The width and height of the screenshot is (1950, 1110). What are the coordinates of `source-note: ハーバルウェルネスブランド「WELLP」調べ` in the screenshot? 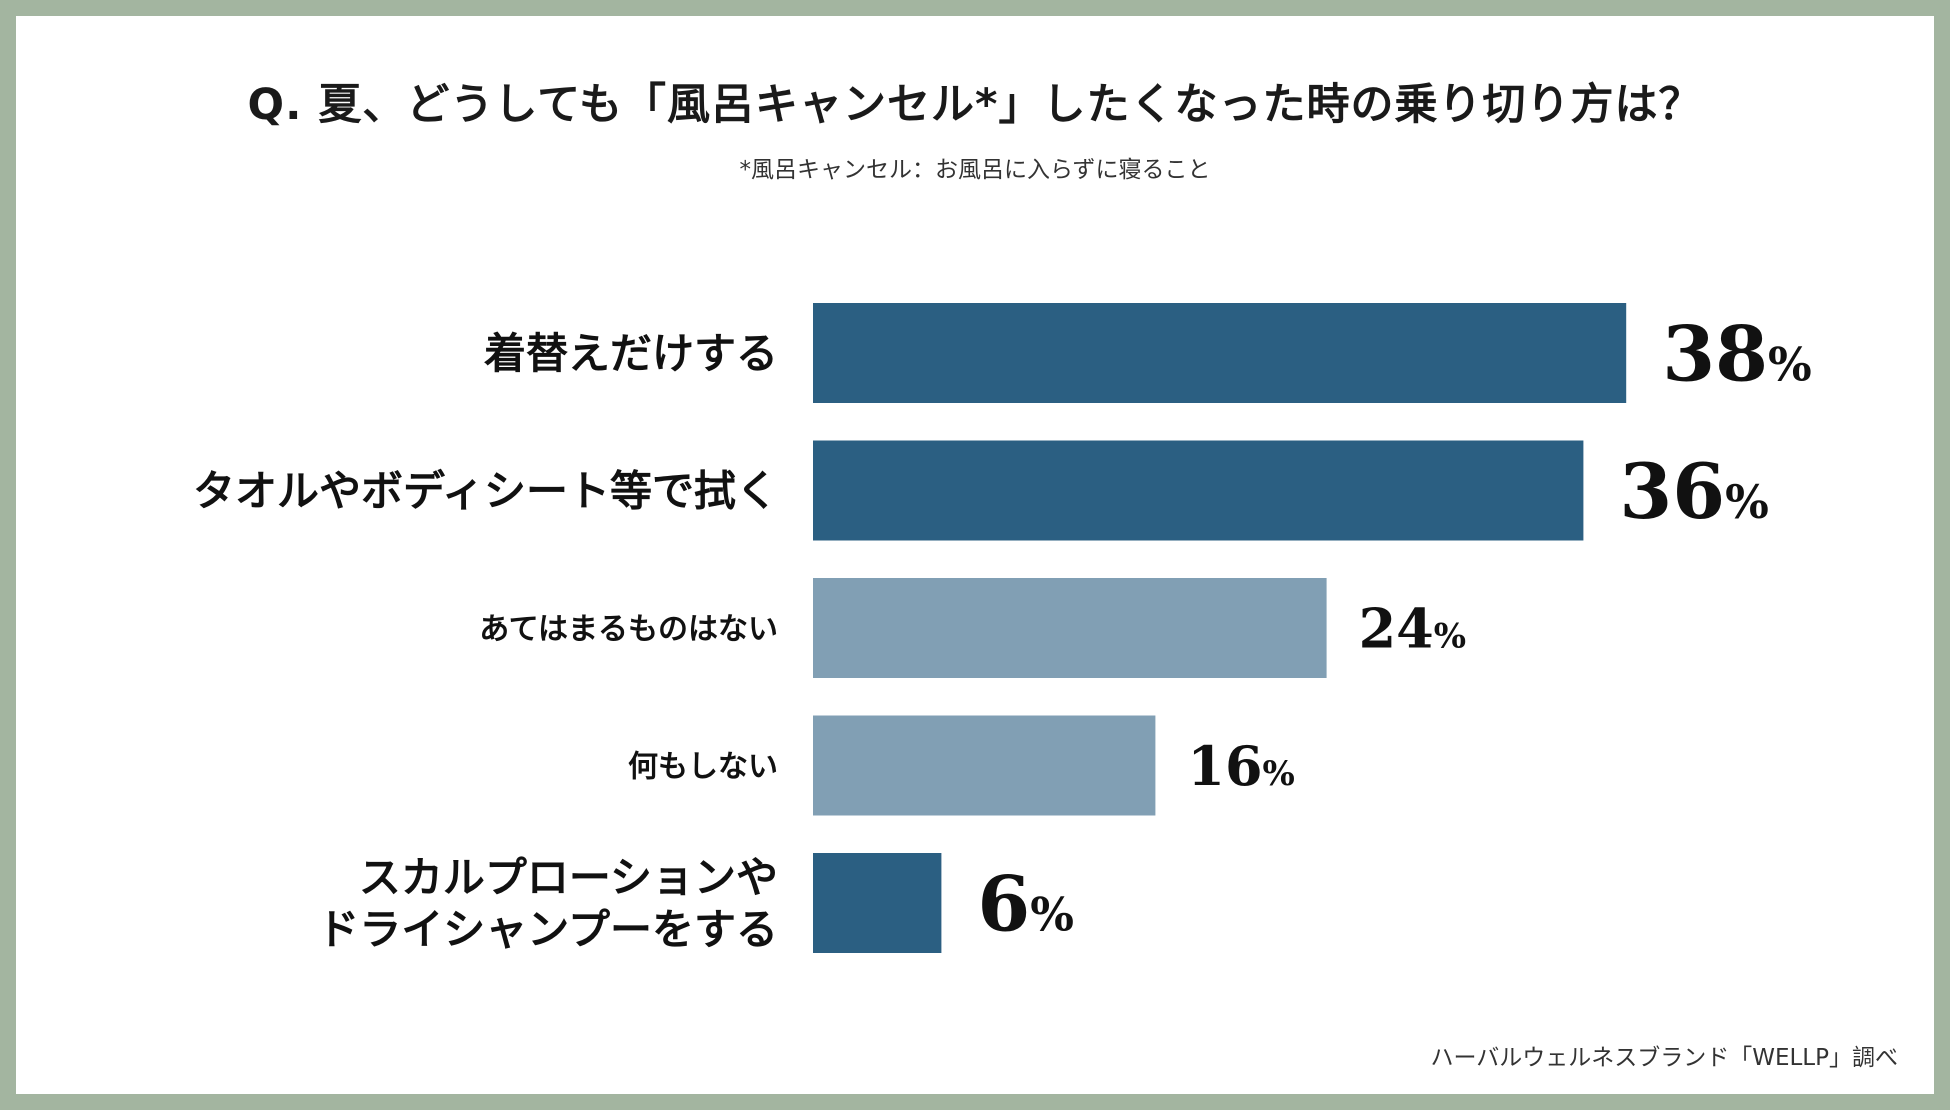 It's located at (1664, 1058).